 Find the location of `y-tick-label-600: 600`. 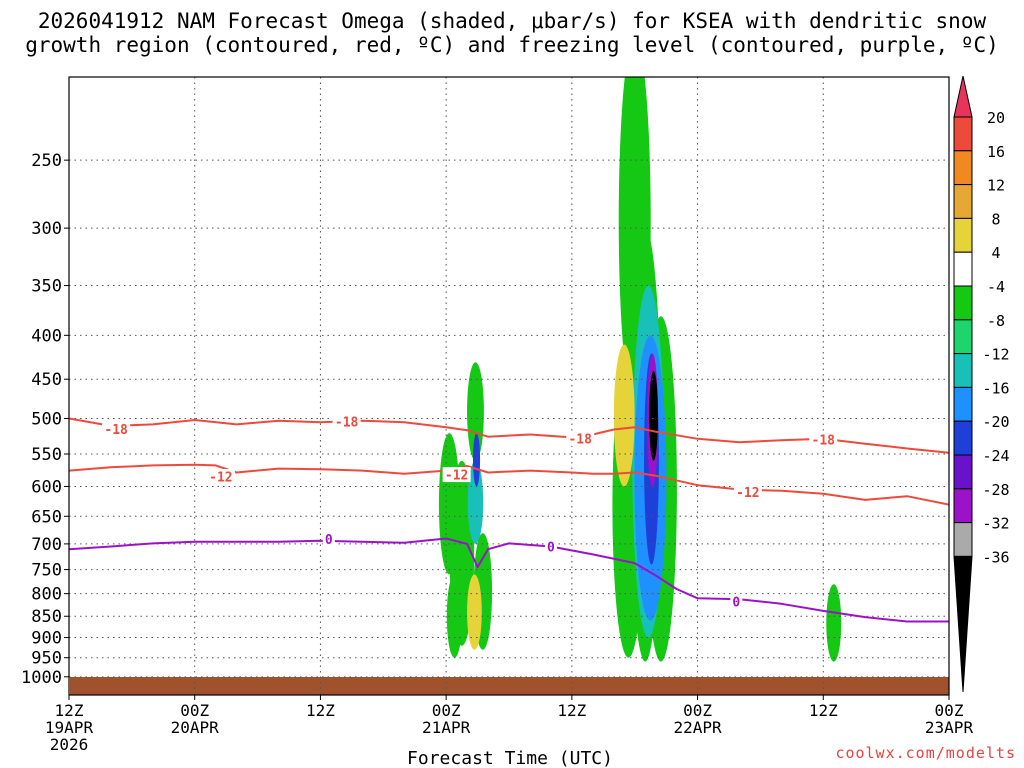

y-tick-label-600: 600 is located at coordinates (46, 487).